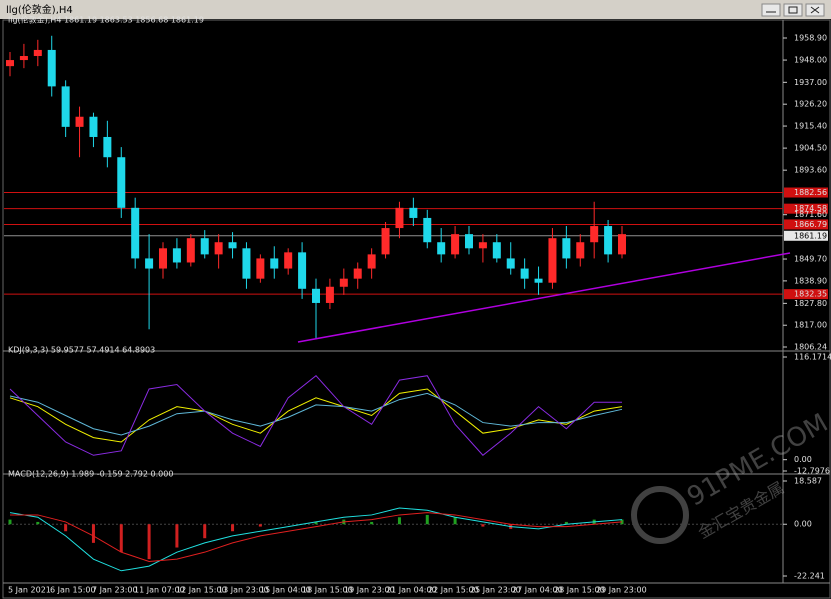 This screenshot has height=599, width=831. What do you see at coordinates (810, 148) in the screenshot?
I see `y-tick-label: 1904.50` at bounding box center [810, 148].